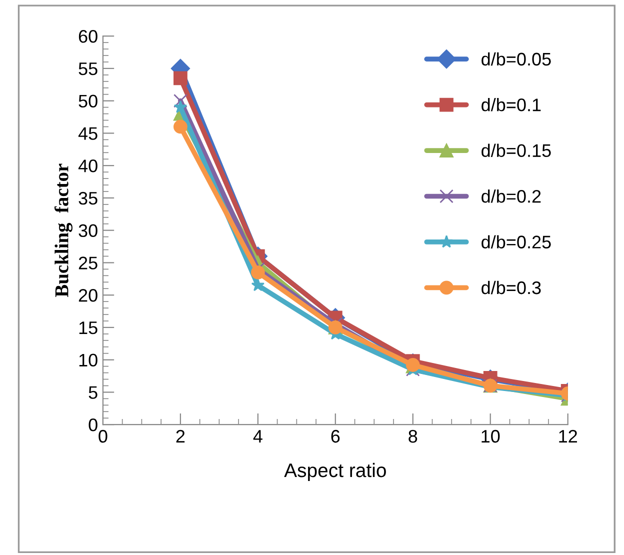  Describe the element at coordinates (63, 230) in the screenshot. I see `y-axis-title: Buckling factor` at that location.